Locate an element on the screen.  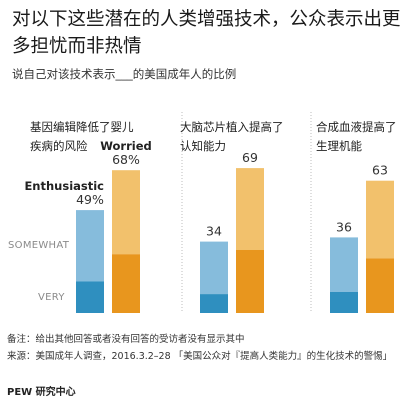
brand-logo: PEW 研究中心 is located at coordinates (41, 392).